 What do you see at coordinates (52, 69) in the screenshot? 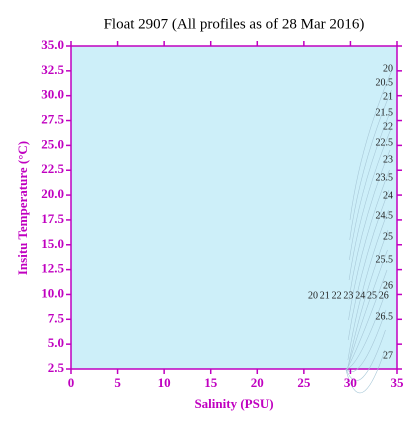
I see `y-tick-label: 32.5` at bounding box center [52, 69].